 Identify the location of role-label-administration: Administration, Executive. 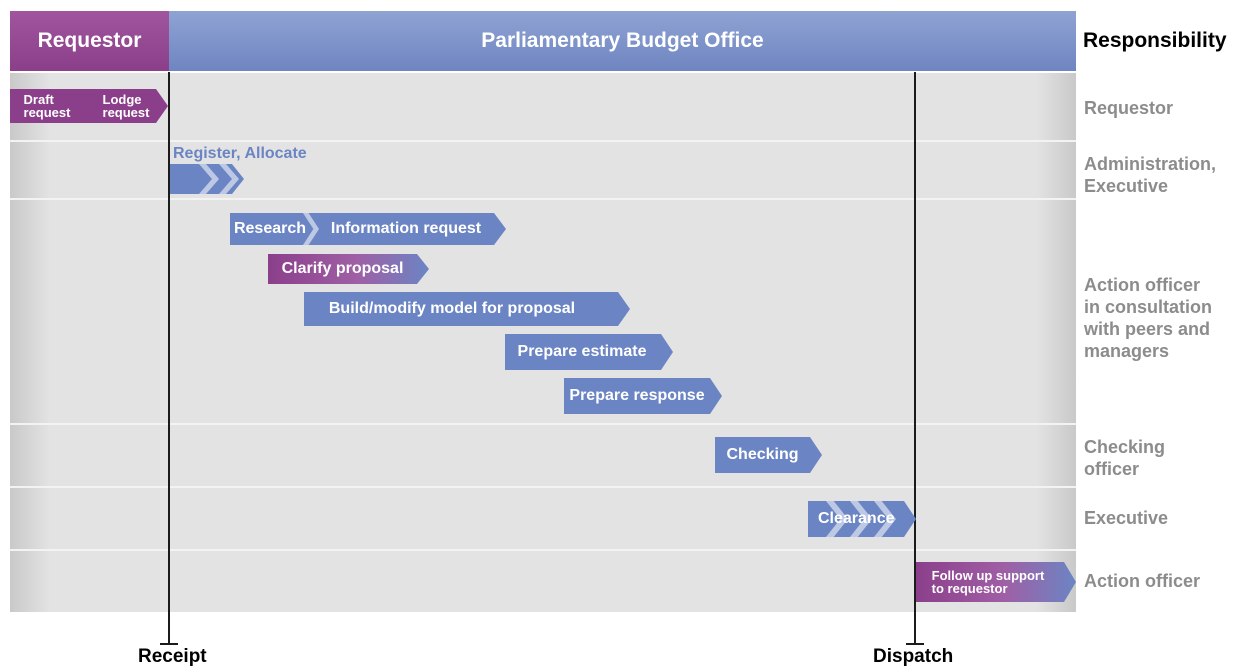
(1150, 175).